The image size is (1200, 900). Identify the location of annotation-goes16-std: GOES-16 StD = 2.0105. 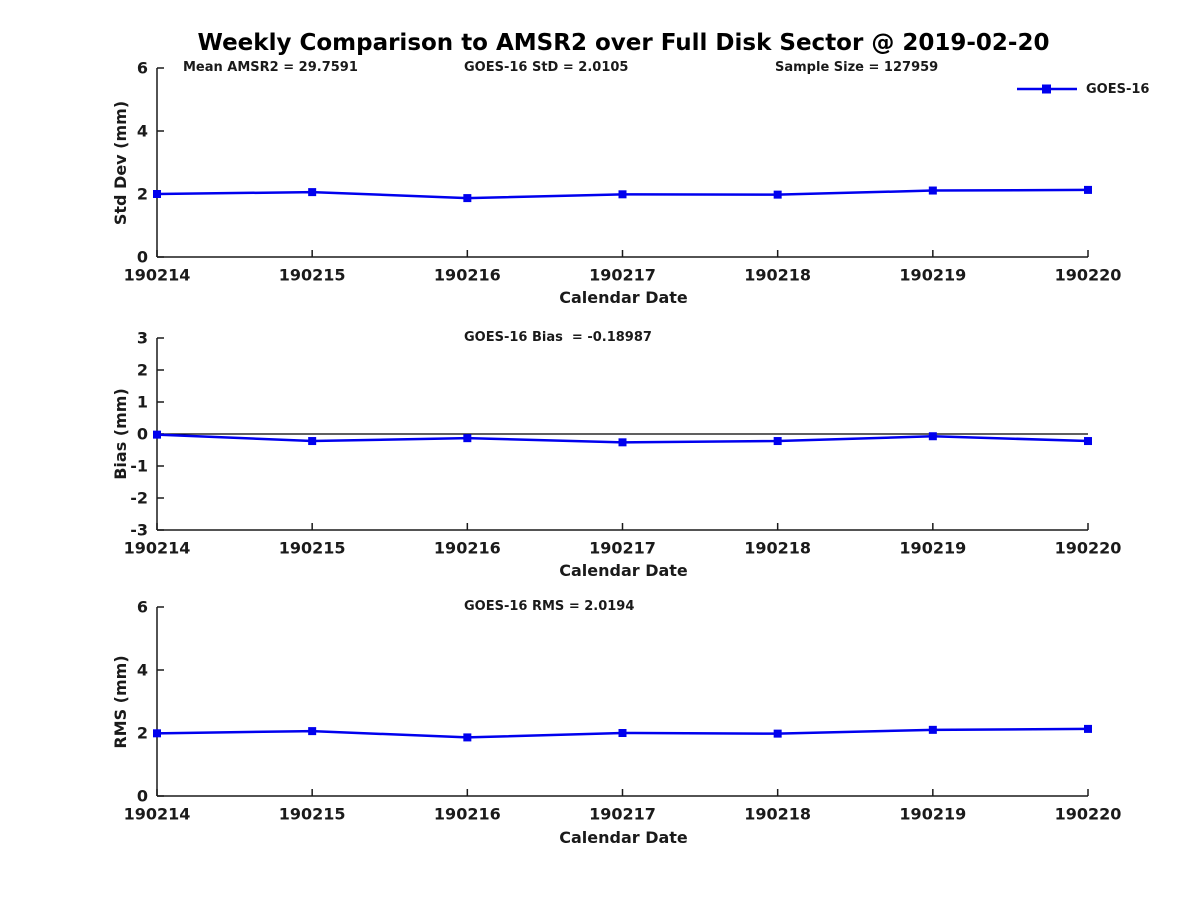
(546, 67).